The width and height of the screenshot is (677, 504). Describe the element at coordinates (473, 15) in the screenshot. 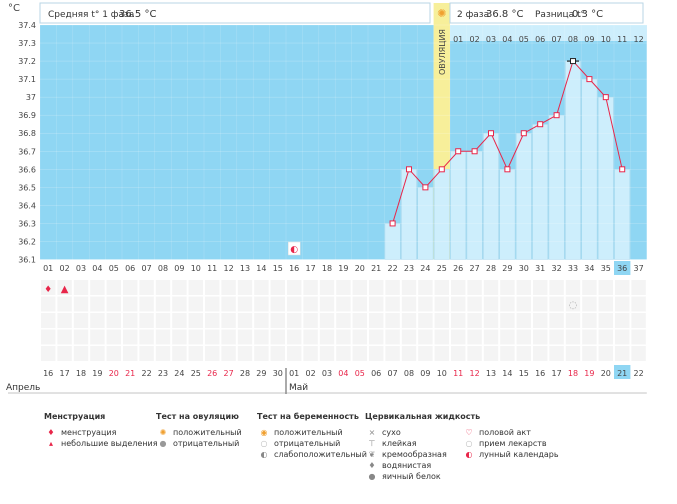

I see `phase2-label: 2 фаза` at that location.